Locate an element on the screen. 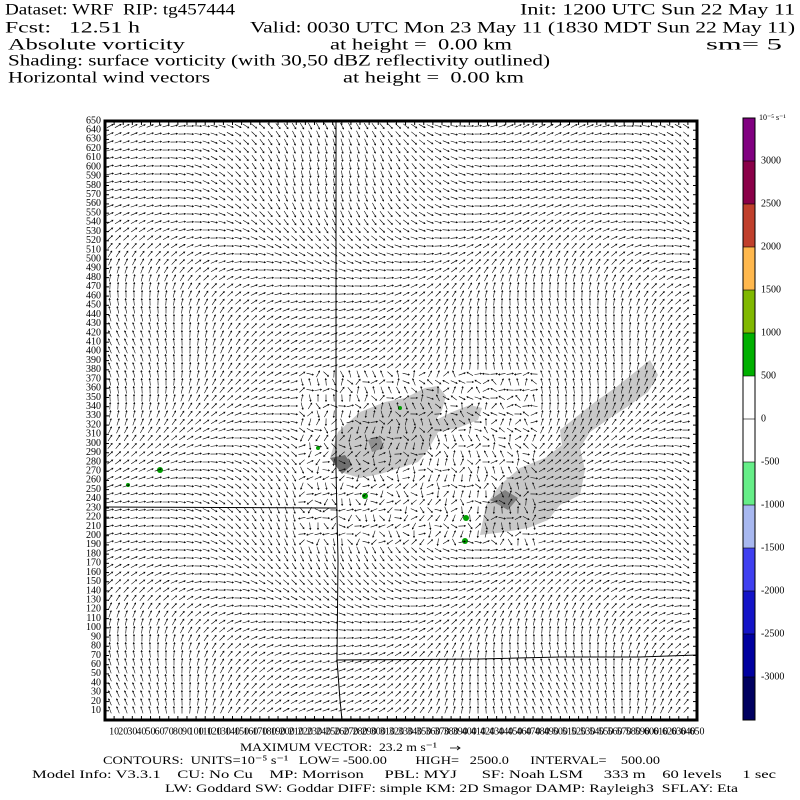 This screenshot has width=800, height=800. y-tick-label: 570 is located at coordinates (93, 194).